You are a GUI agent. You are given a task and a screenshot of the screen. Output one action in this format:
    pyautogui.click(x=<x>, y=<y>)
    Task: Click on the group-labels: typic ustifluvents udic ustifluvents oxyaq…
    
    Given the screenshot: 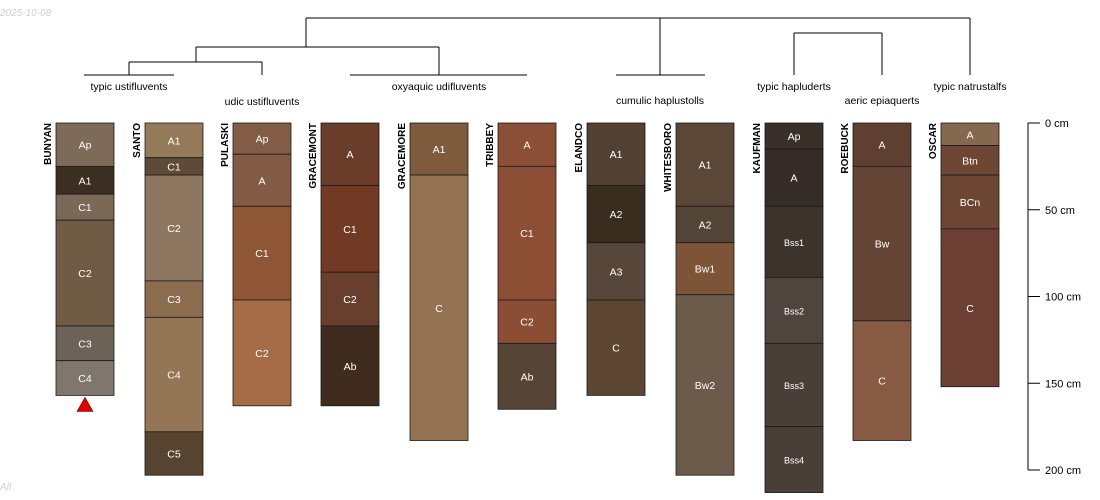 What is the action you would take?
    pyautogui.click(x=545, y=91)
    